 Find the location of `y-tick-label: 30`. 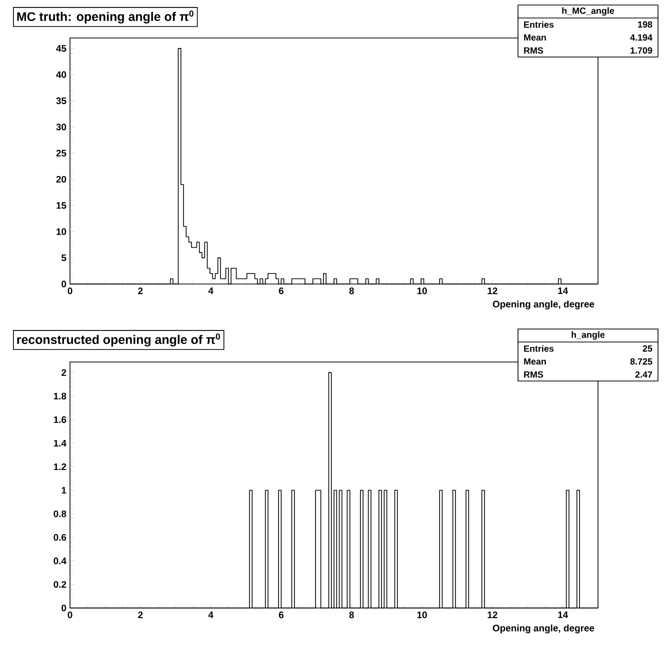

y-tick-label: 30 is located at coordinates (61, 127).